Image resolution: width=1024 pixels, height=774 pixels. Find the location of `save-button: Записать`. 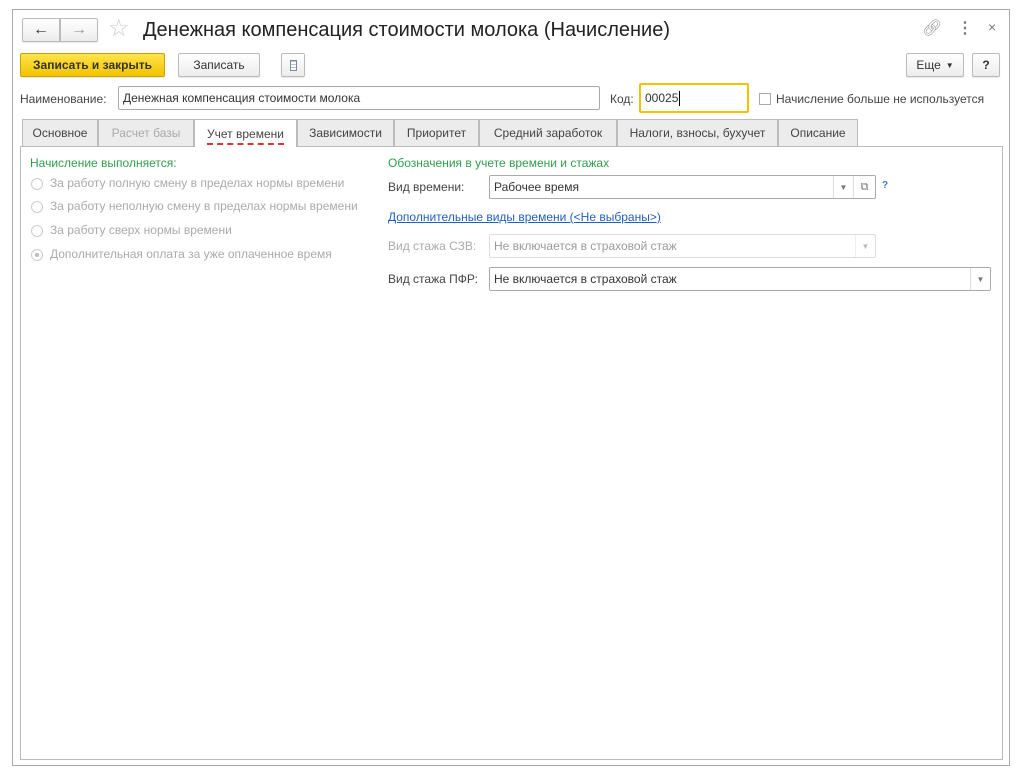

save-button: Записать is located at coordinates (219, 65).